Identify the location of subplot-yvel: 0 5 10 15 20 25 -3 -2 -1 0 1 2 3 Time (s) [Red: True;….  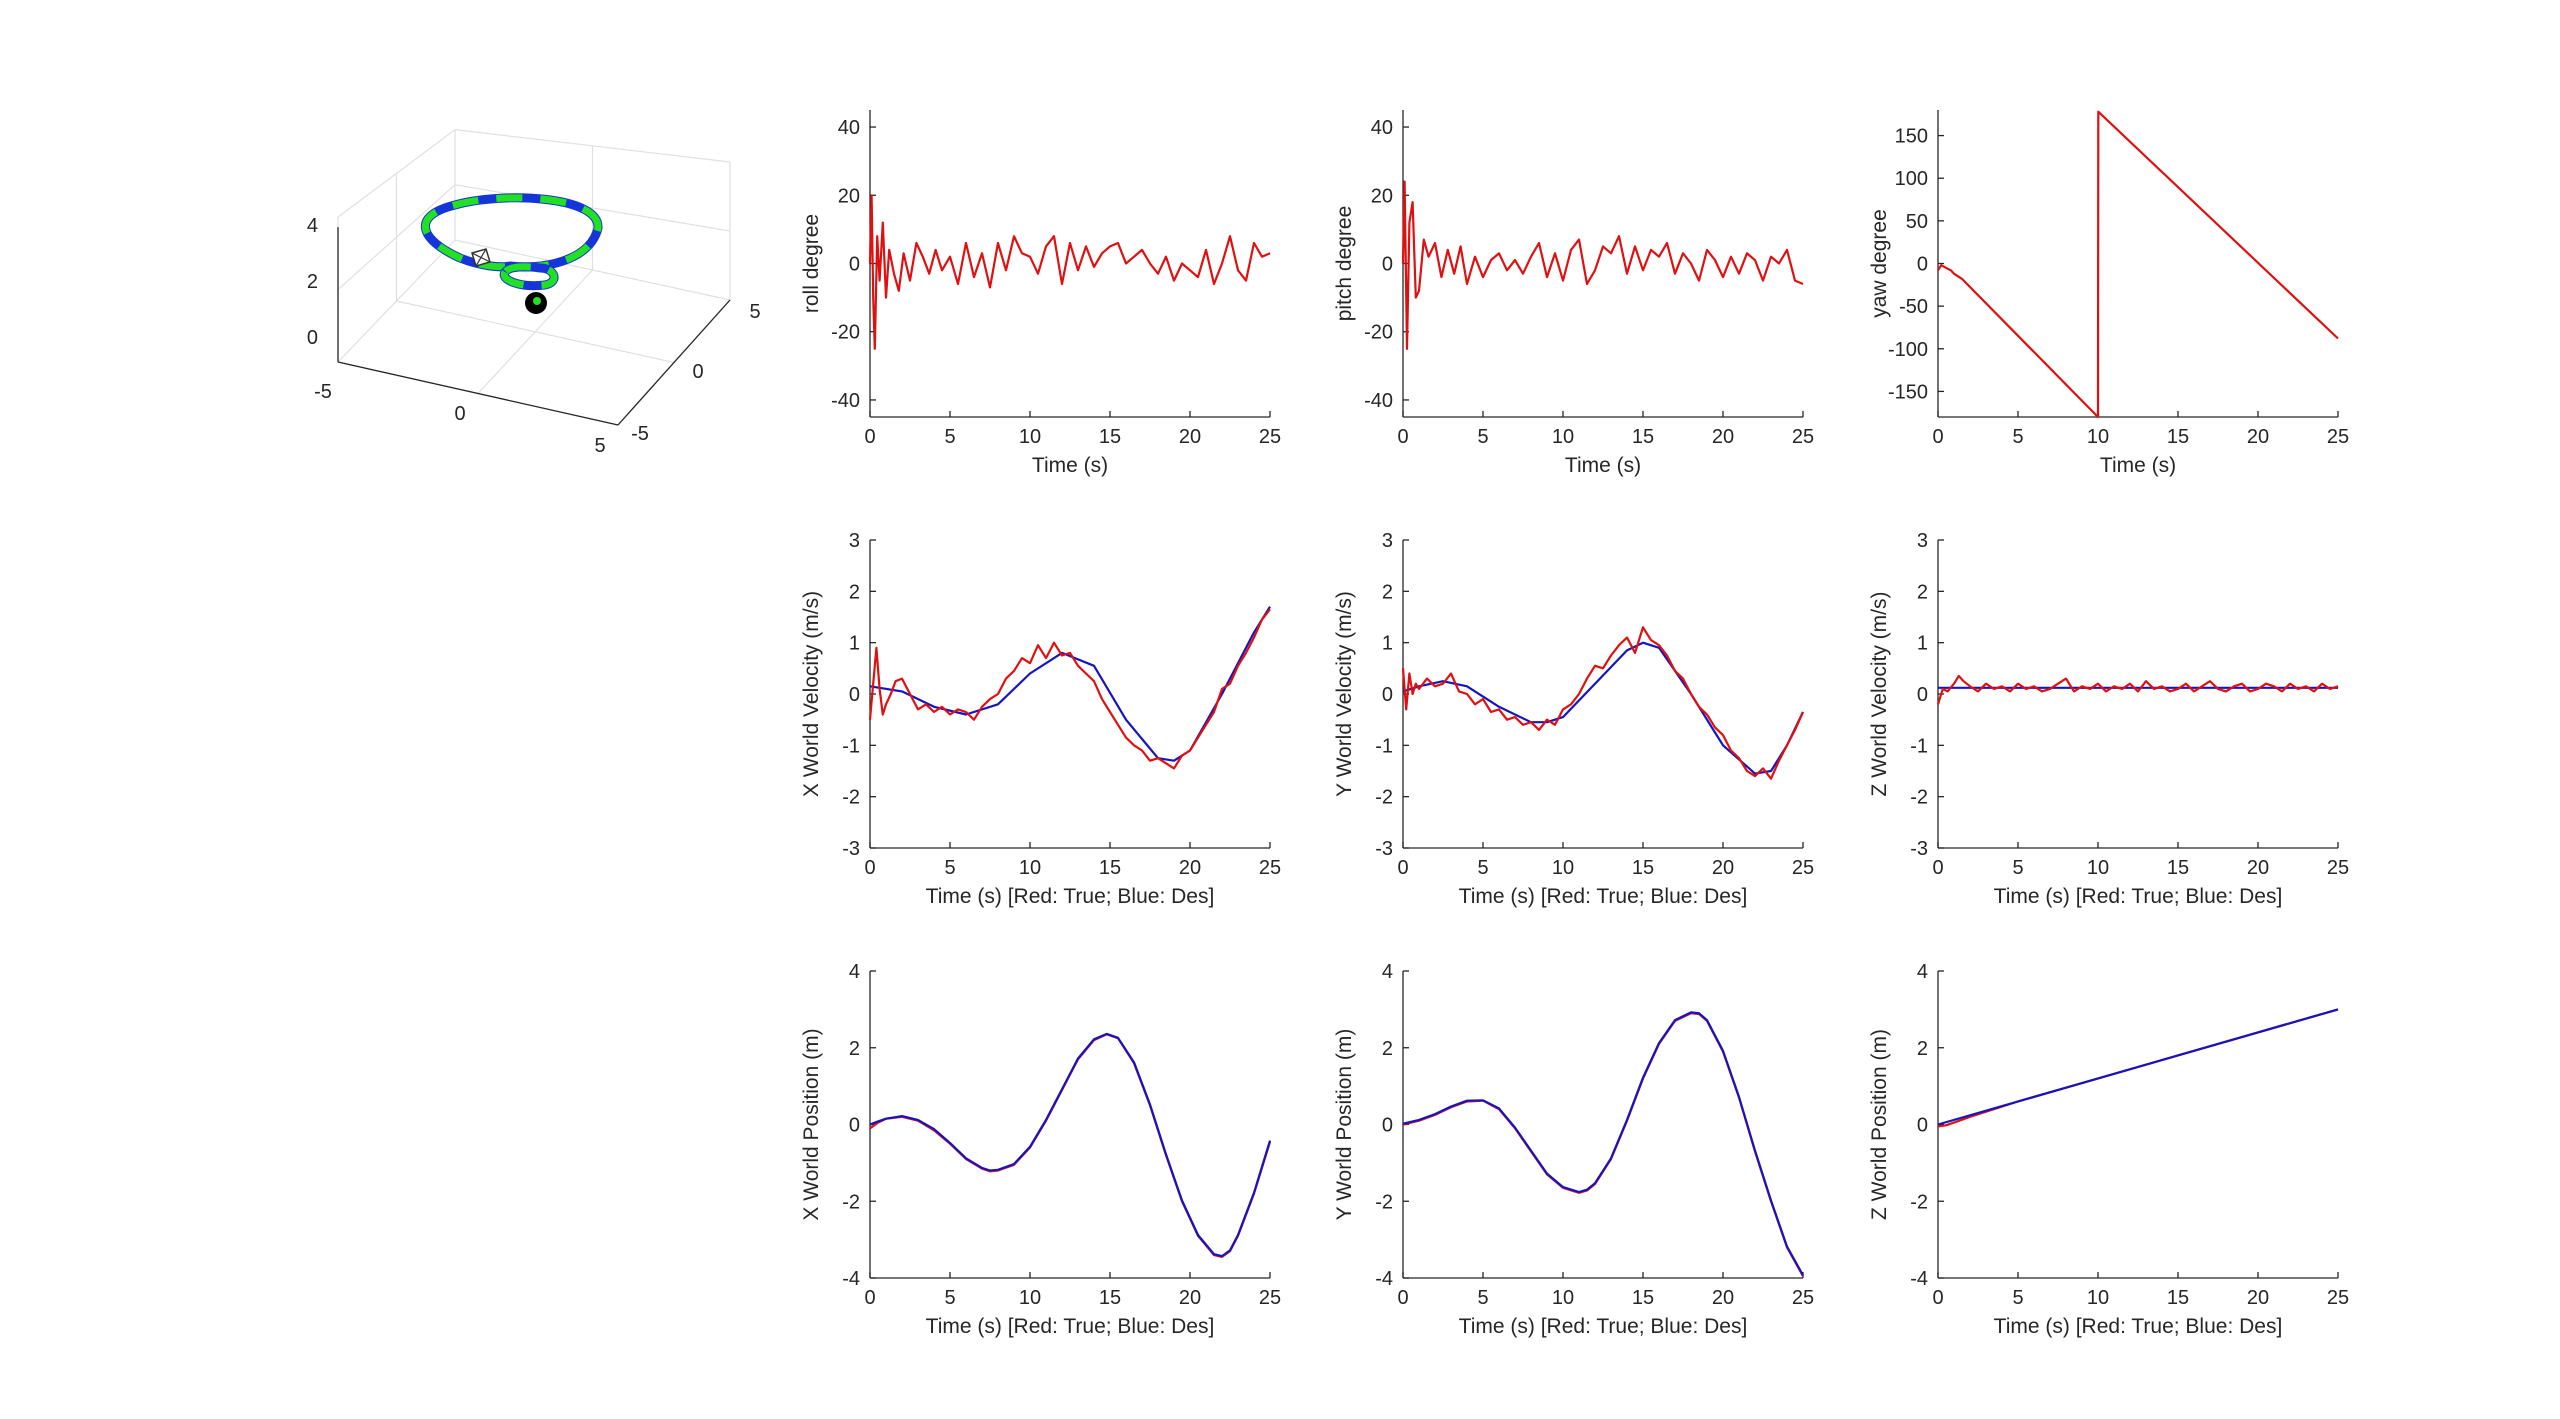
(1573, 719).